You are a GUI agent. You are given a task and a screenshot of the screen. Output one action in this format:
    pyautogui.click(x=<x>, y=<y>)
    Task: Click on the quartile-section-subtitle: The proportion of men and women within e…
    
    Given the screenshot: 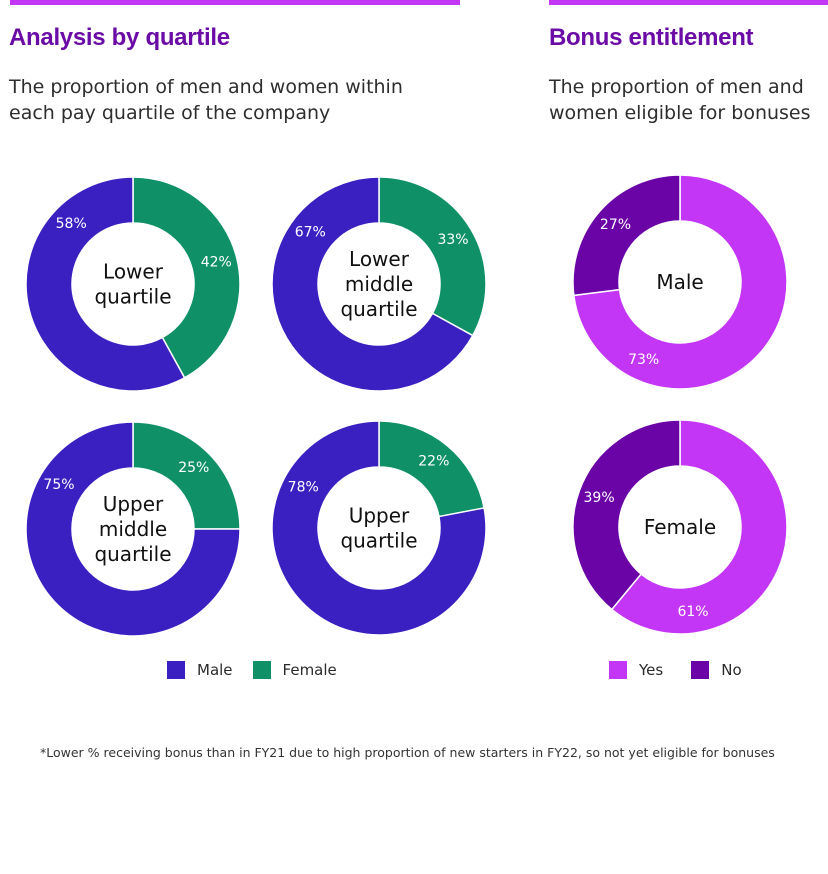 What is the action you would take?
    pyautogui.click(x=206, y=100)
    